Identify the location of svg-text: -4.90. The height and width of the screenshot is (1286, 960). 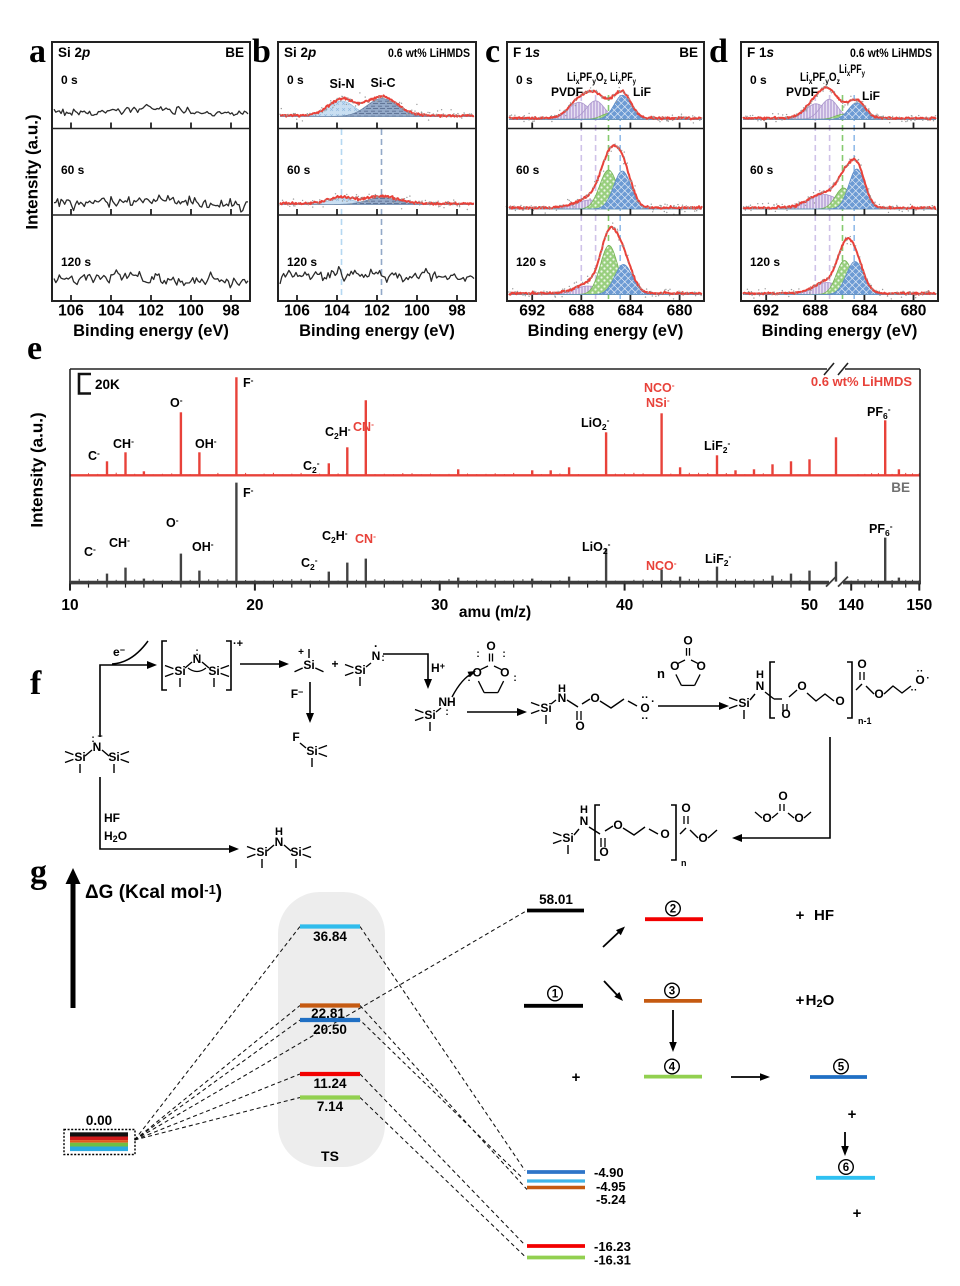
(609, 1172).